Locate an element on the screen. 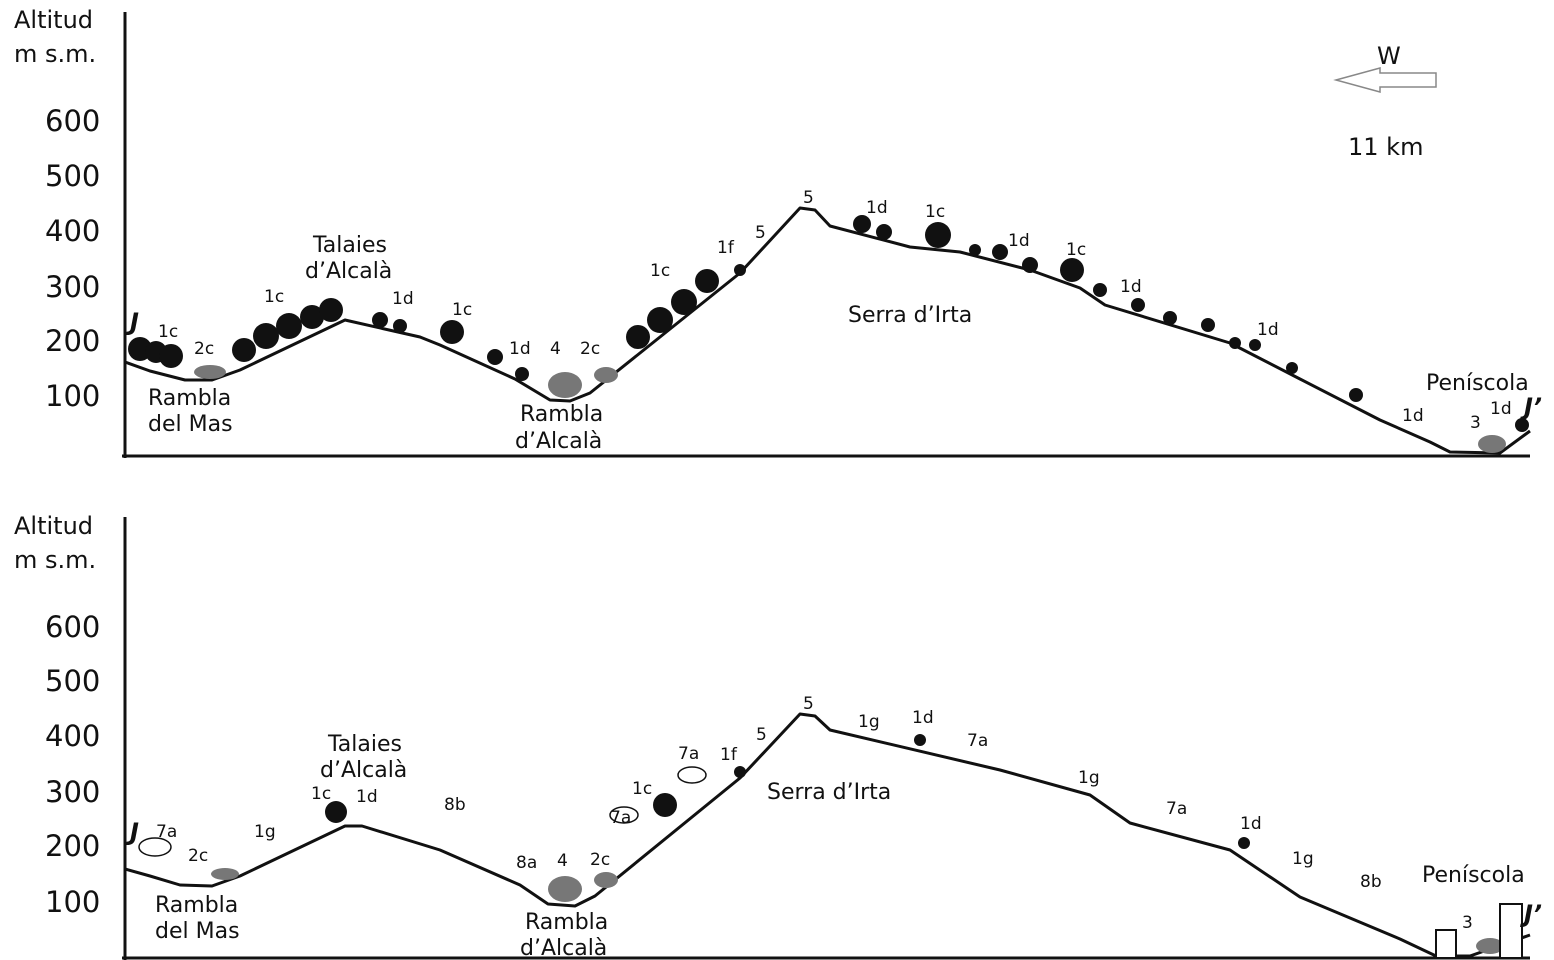 The width and height of the screenshot is (1554, 960). vegetation-silhouettes is located at coordinates (787, 791).